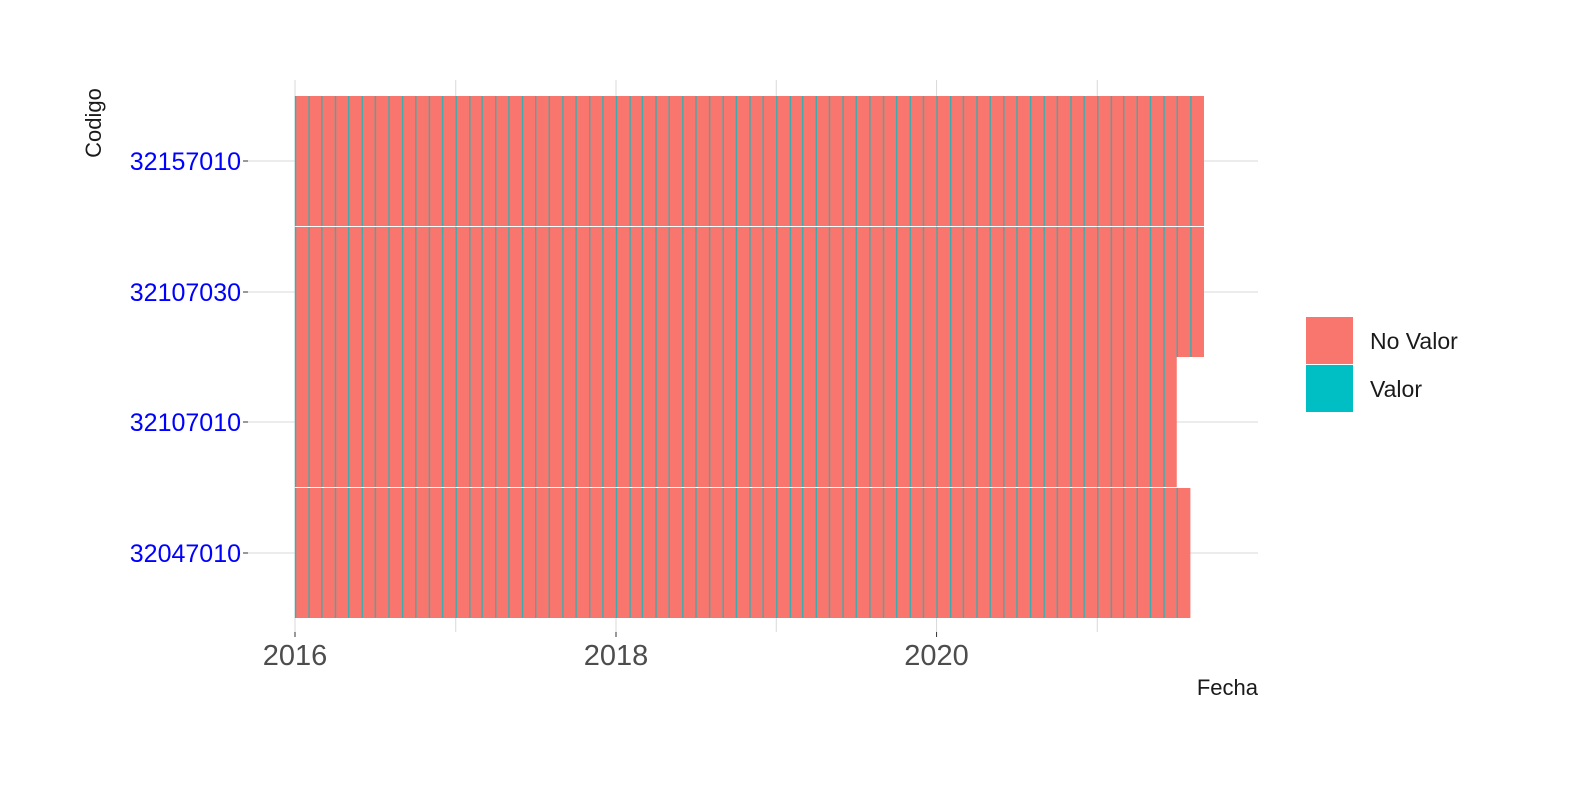 Image resolution: width=1574 pixels, height=787 pixels. Describe the element at coordinates (185, 554) in the screenshot. I see `y-tick-label-32047010: 32047010` at that location.